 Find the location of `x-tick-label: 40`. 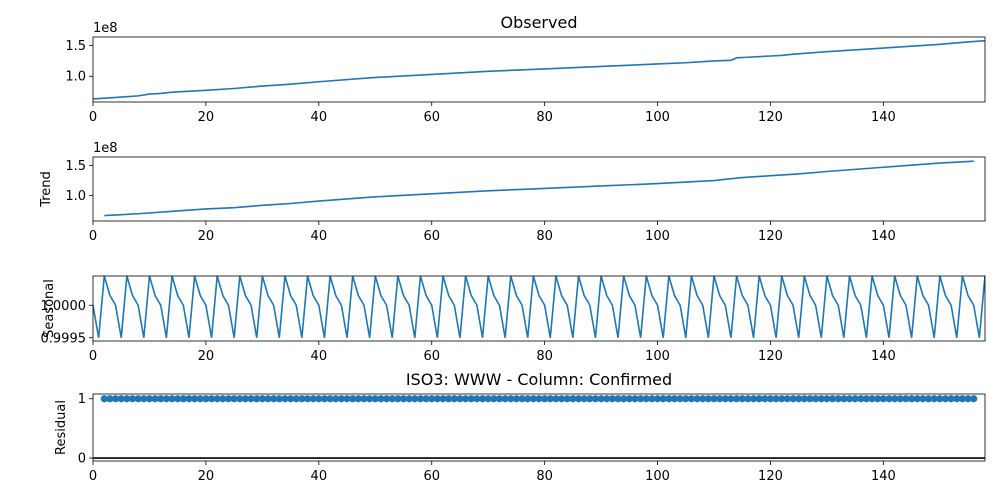

x-tick-label: 40 is located at coordinates (319, 356).